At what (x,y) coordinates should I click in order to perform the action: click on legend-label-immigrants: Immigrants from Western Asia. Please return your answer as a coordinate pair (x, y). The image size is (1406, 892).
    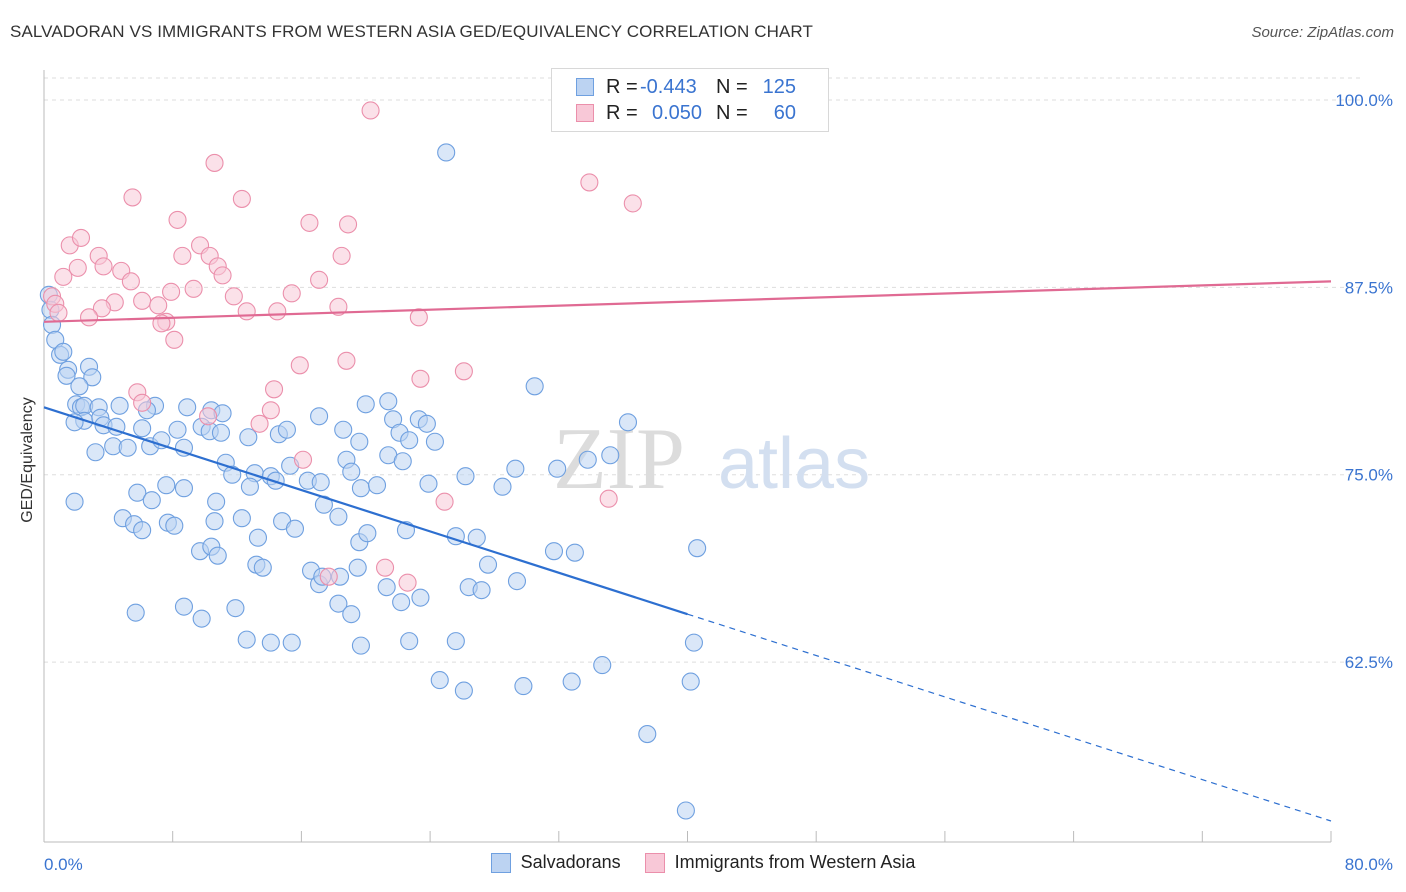
    Looking at the image, I should click on (795, 862).